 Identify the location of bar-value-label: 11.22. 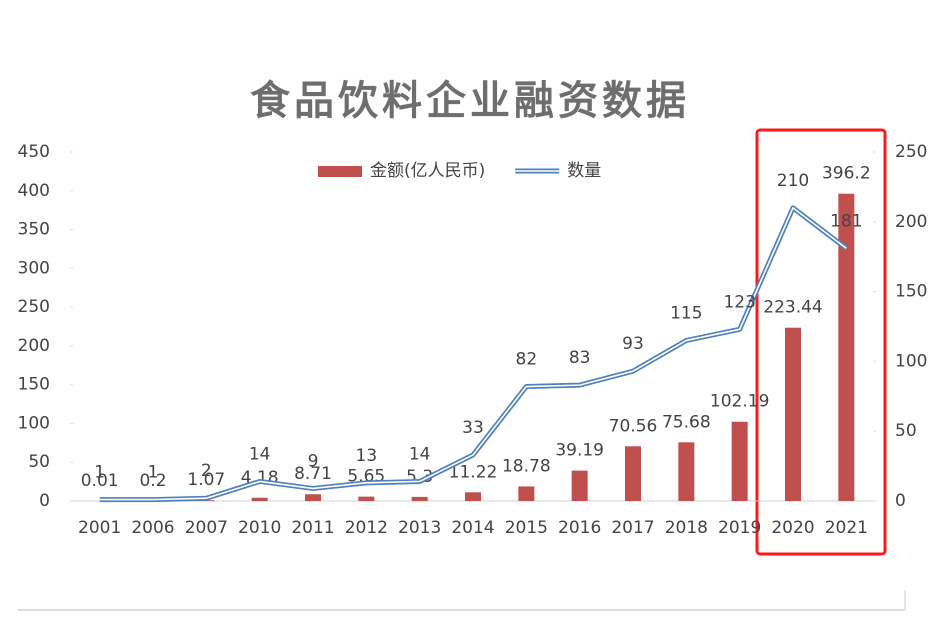
(473, 472).